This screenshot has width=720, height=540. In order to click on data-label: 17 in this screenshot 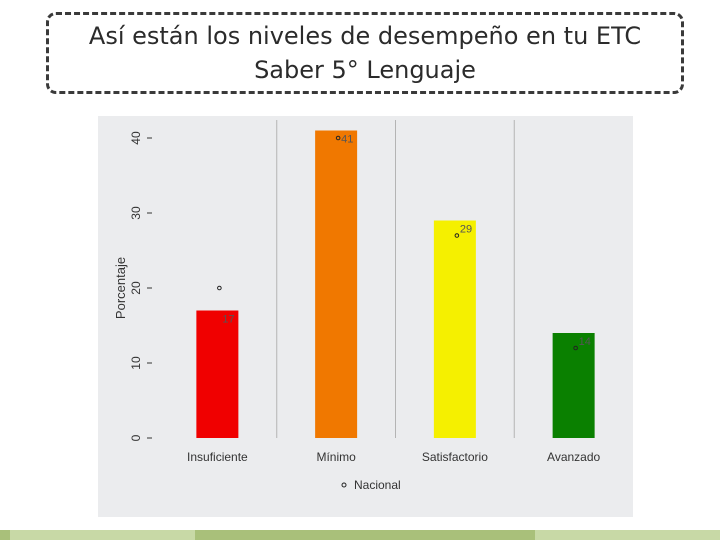, I will do `click(228, 320)`.